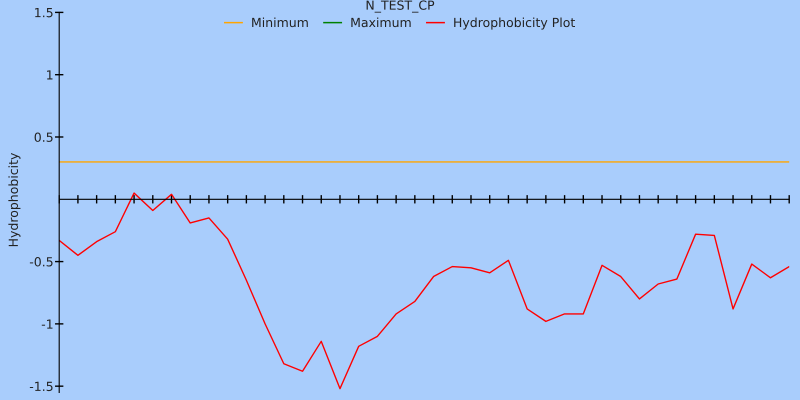  I want to click on y-tick-label: 1.5, so click(44, 13).